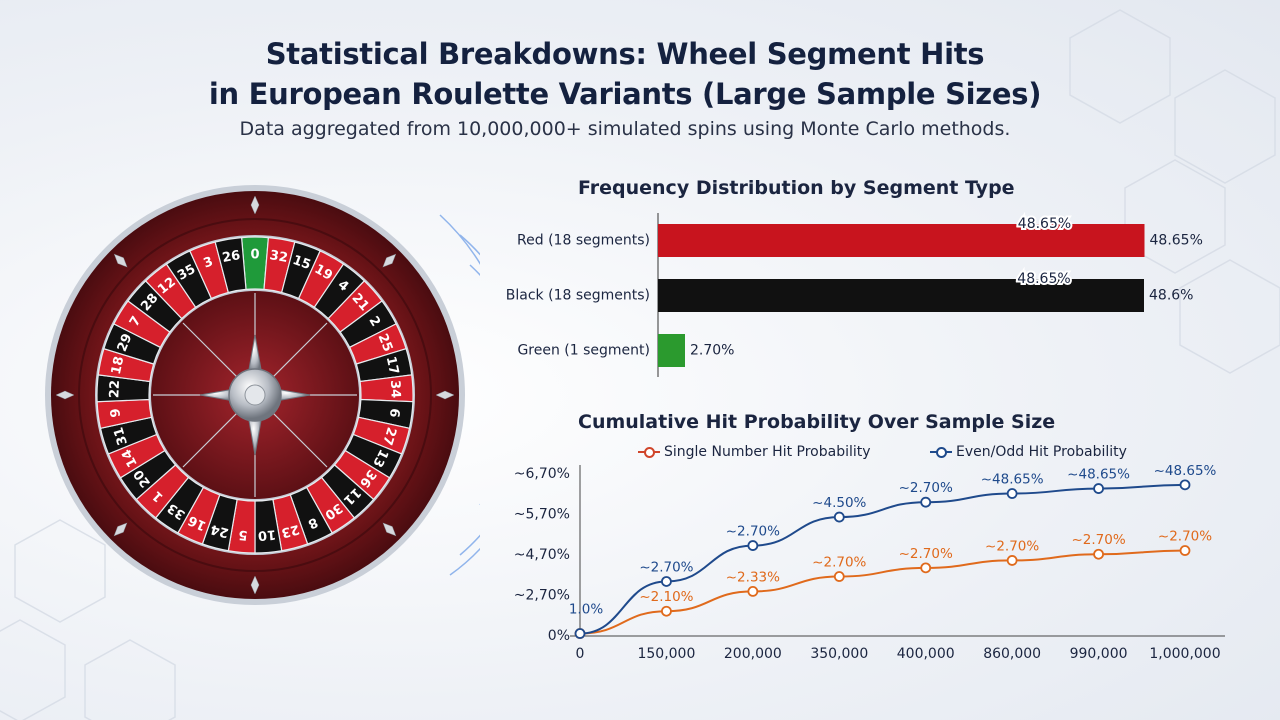 The height and width of the screenshot is (720, 1280). Describe the element at coordinates (578, 296) in the screenshot. I see `bar-category-label: Black (18 segments)` at that location.